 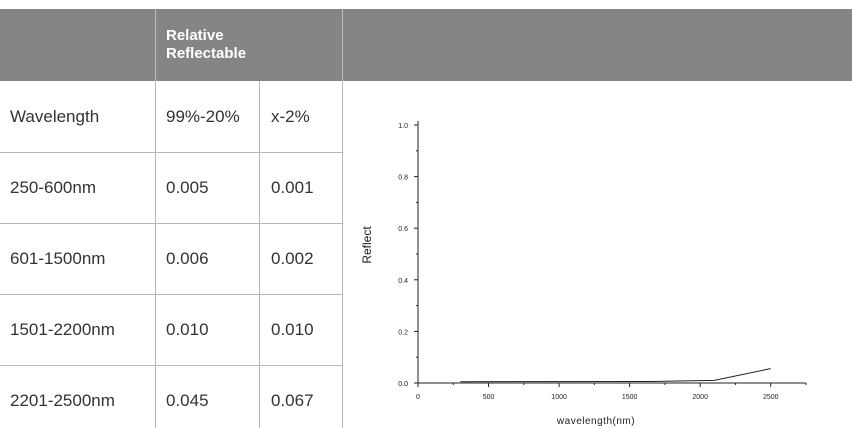 I want to click on row-value-x-2: 0.002, so click(x=292, y=258).